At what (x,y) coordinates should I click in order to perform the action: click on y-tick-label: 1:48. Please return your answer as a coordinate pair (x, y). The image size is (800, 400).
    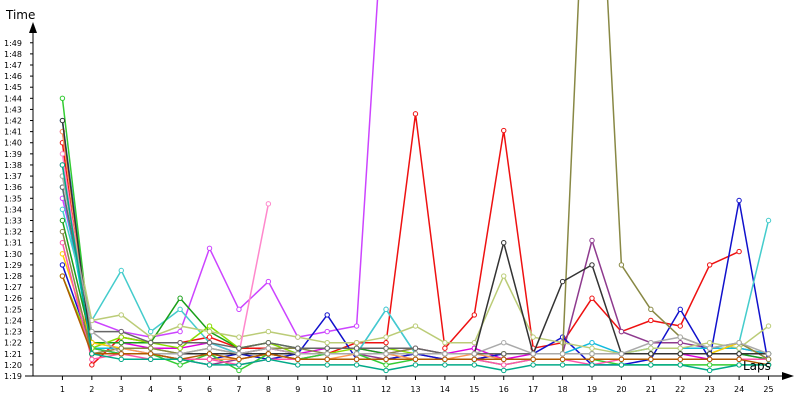
    Looking at the image, I should click on (13, 54).